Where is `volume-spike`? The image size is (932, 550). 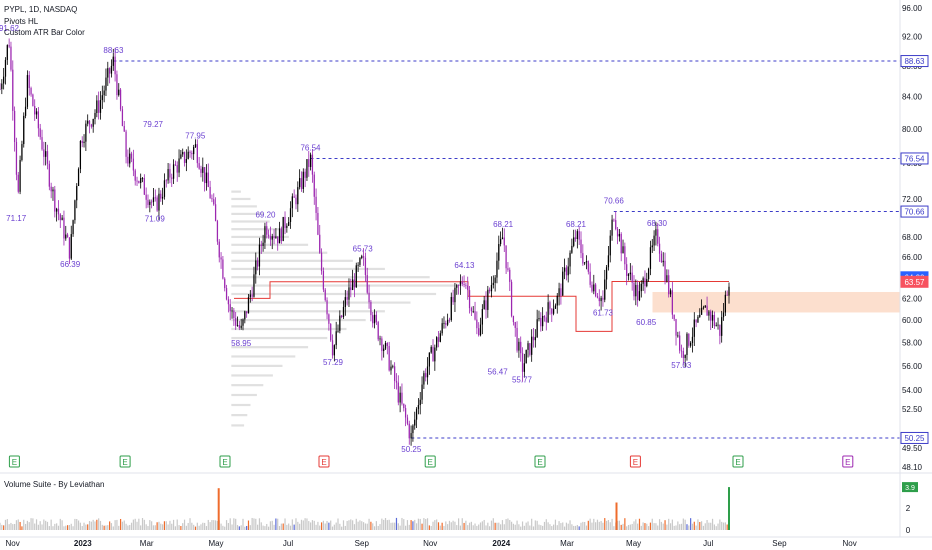
volume-spike is located at coordinates (218, 509).